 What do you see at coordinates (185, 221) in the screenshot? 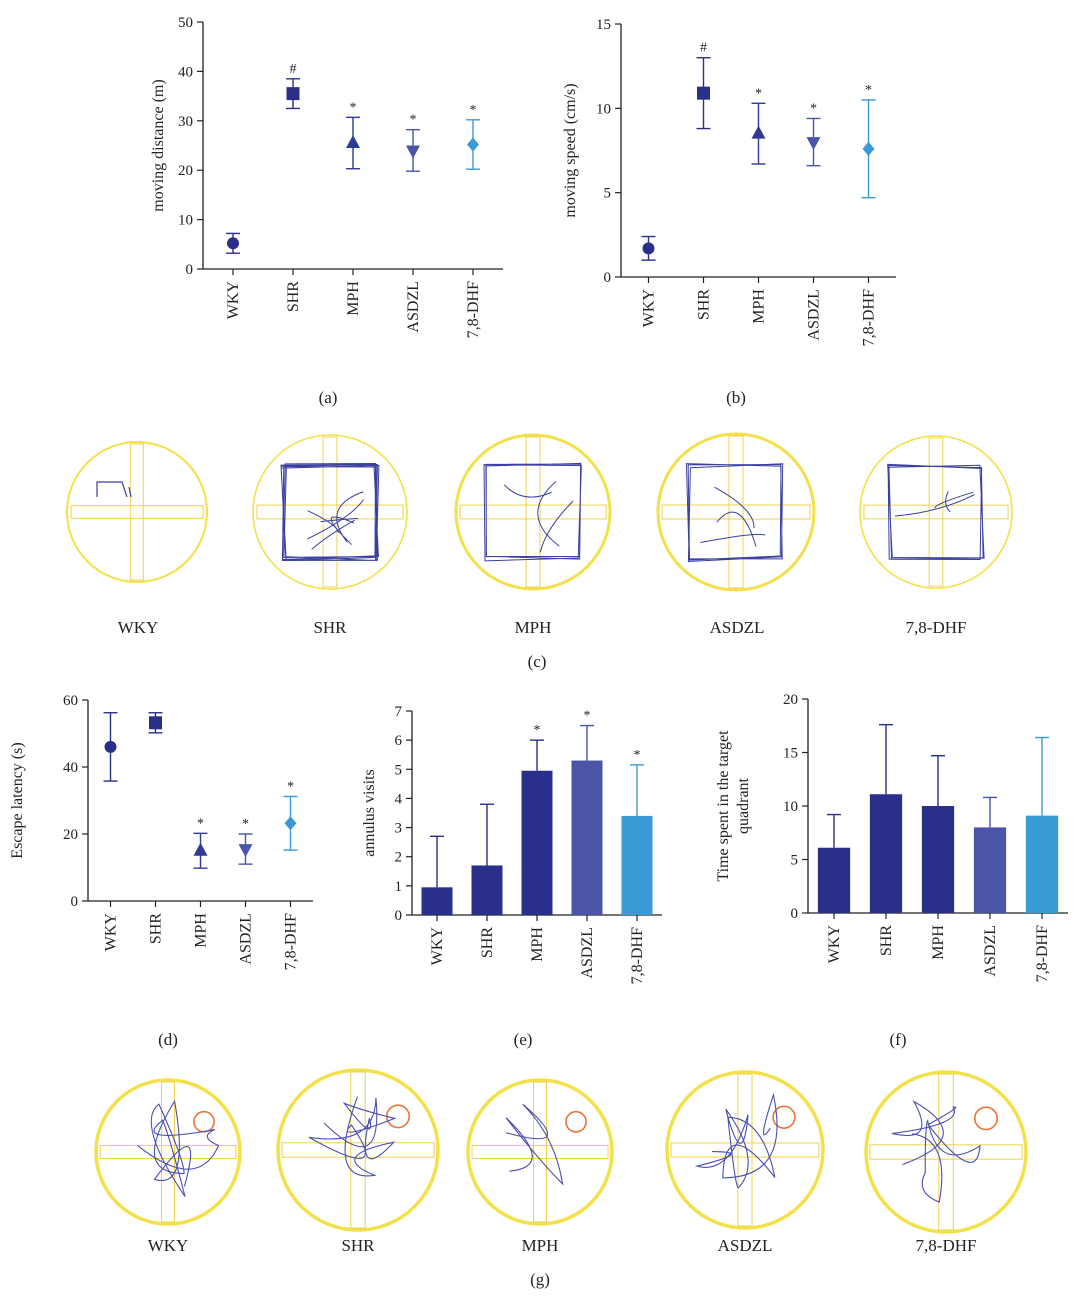
I see `chart-a-ytick-label: 10` at bounding box center [185, 221].